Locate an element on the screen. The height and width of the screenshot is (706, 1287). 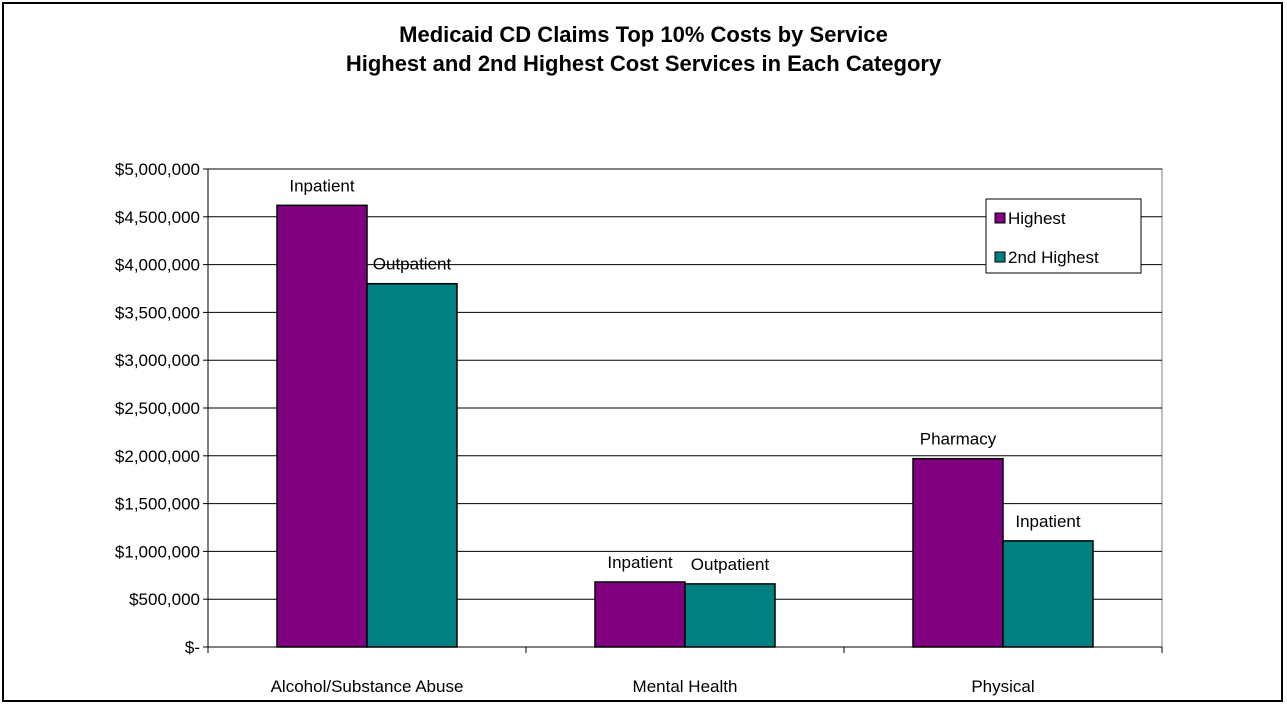
y-tick-label: $2,000,000 is located at coordinates (157, 456).